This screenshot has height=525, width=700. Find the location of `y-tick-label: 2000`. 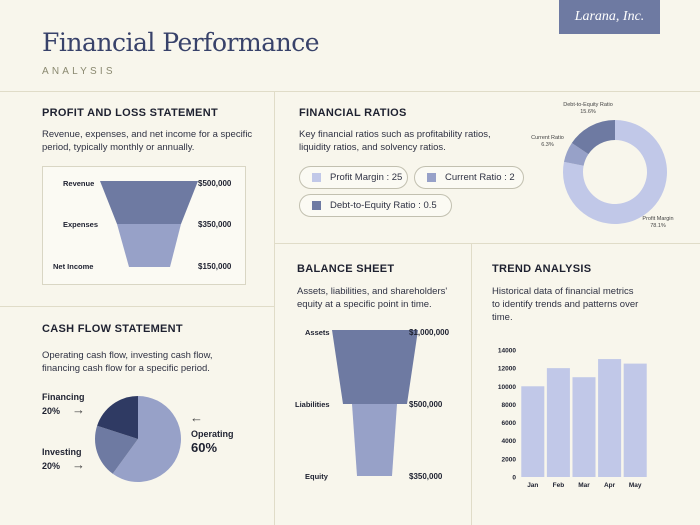

y-tick-label: 2000 is located at coordinates (509, 459).